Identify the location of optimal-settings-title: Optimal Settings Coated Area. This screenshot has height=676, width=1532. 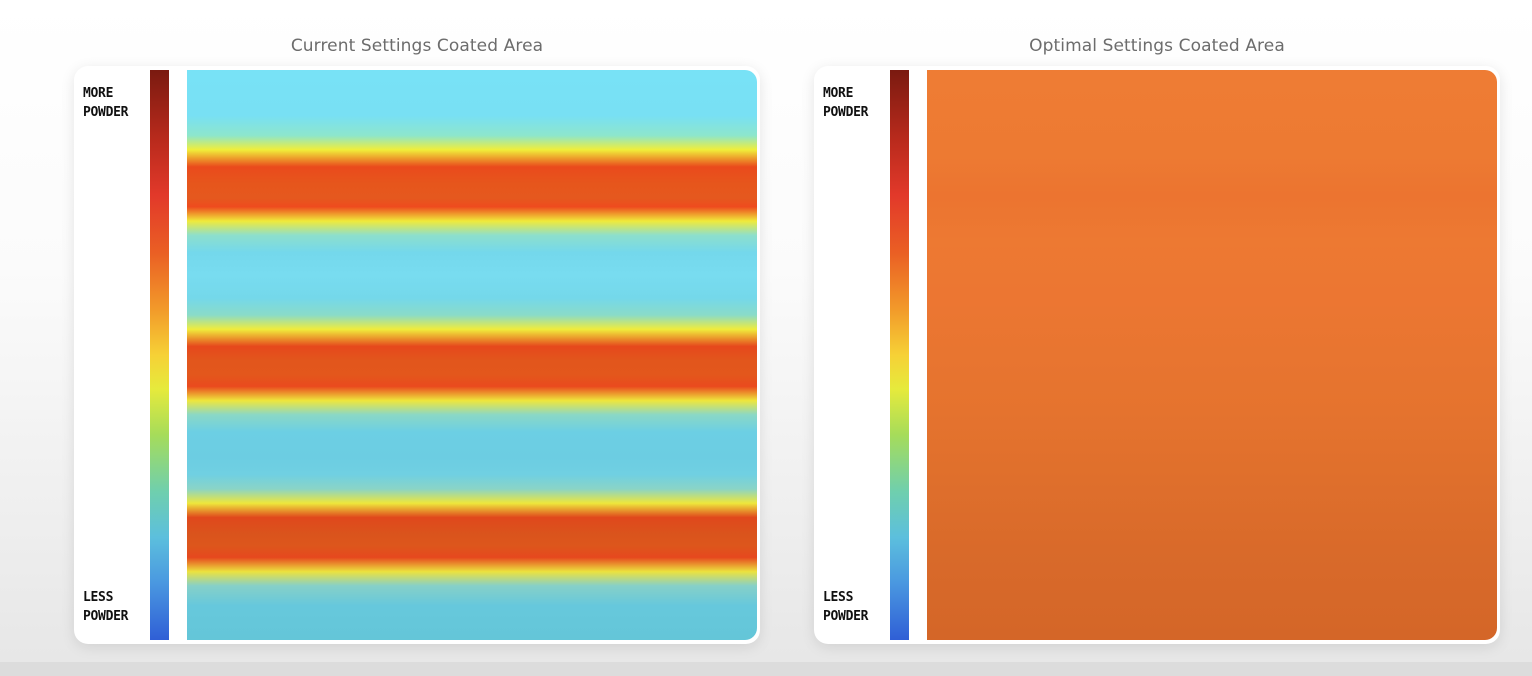
(1157, 46).